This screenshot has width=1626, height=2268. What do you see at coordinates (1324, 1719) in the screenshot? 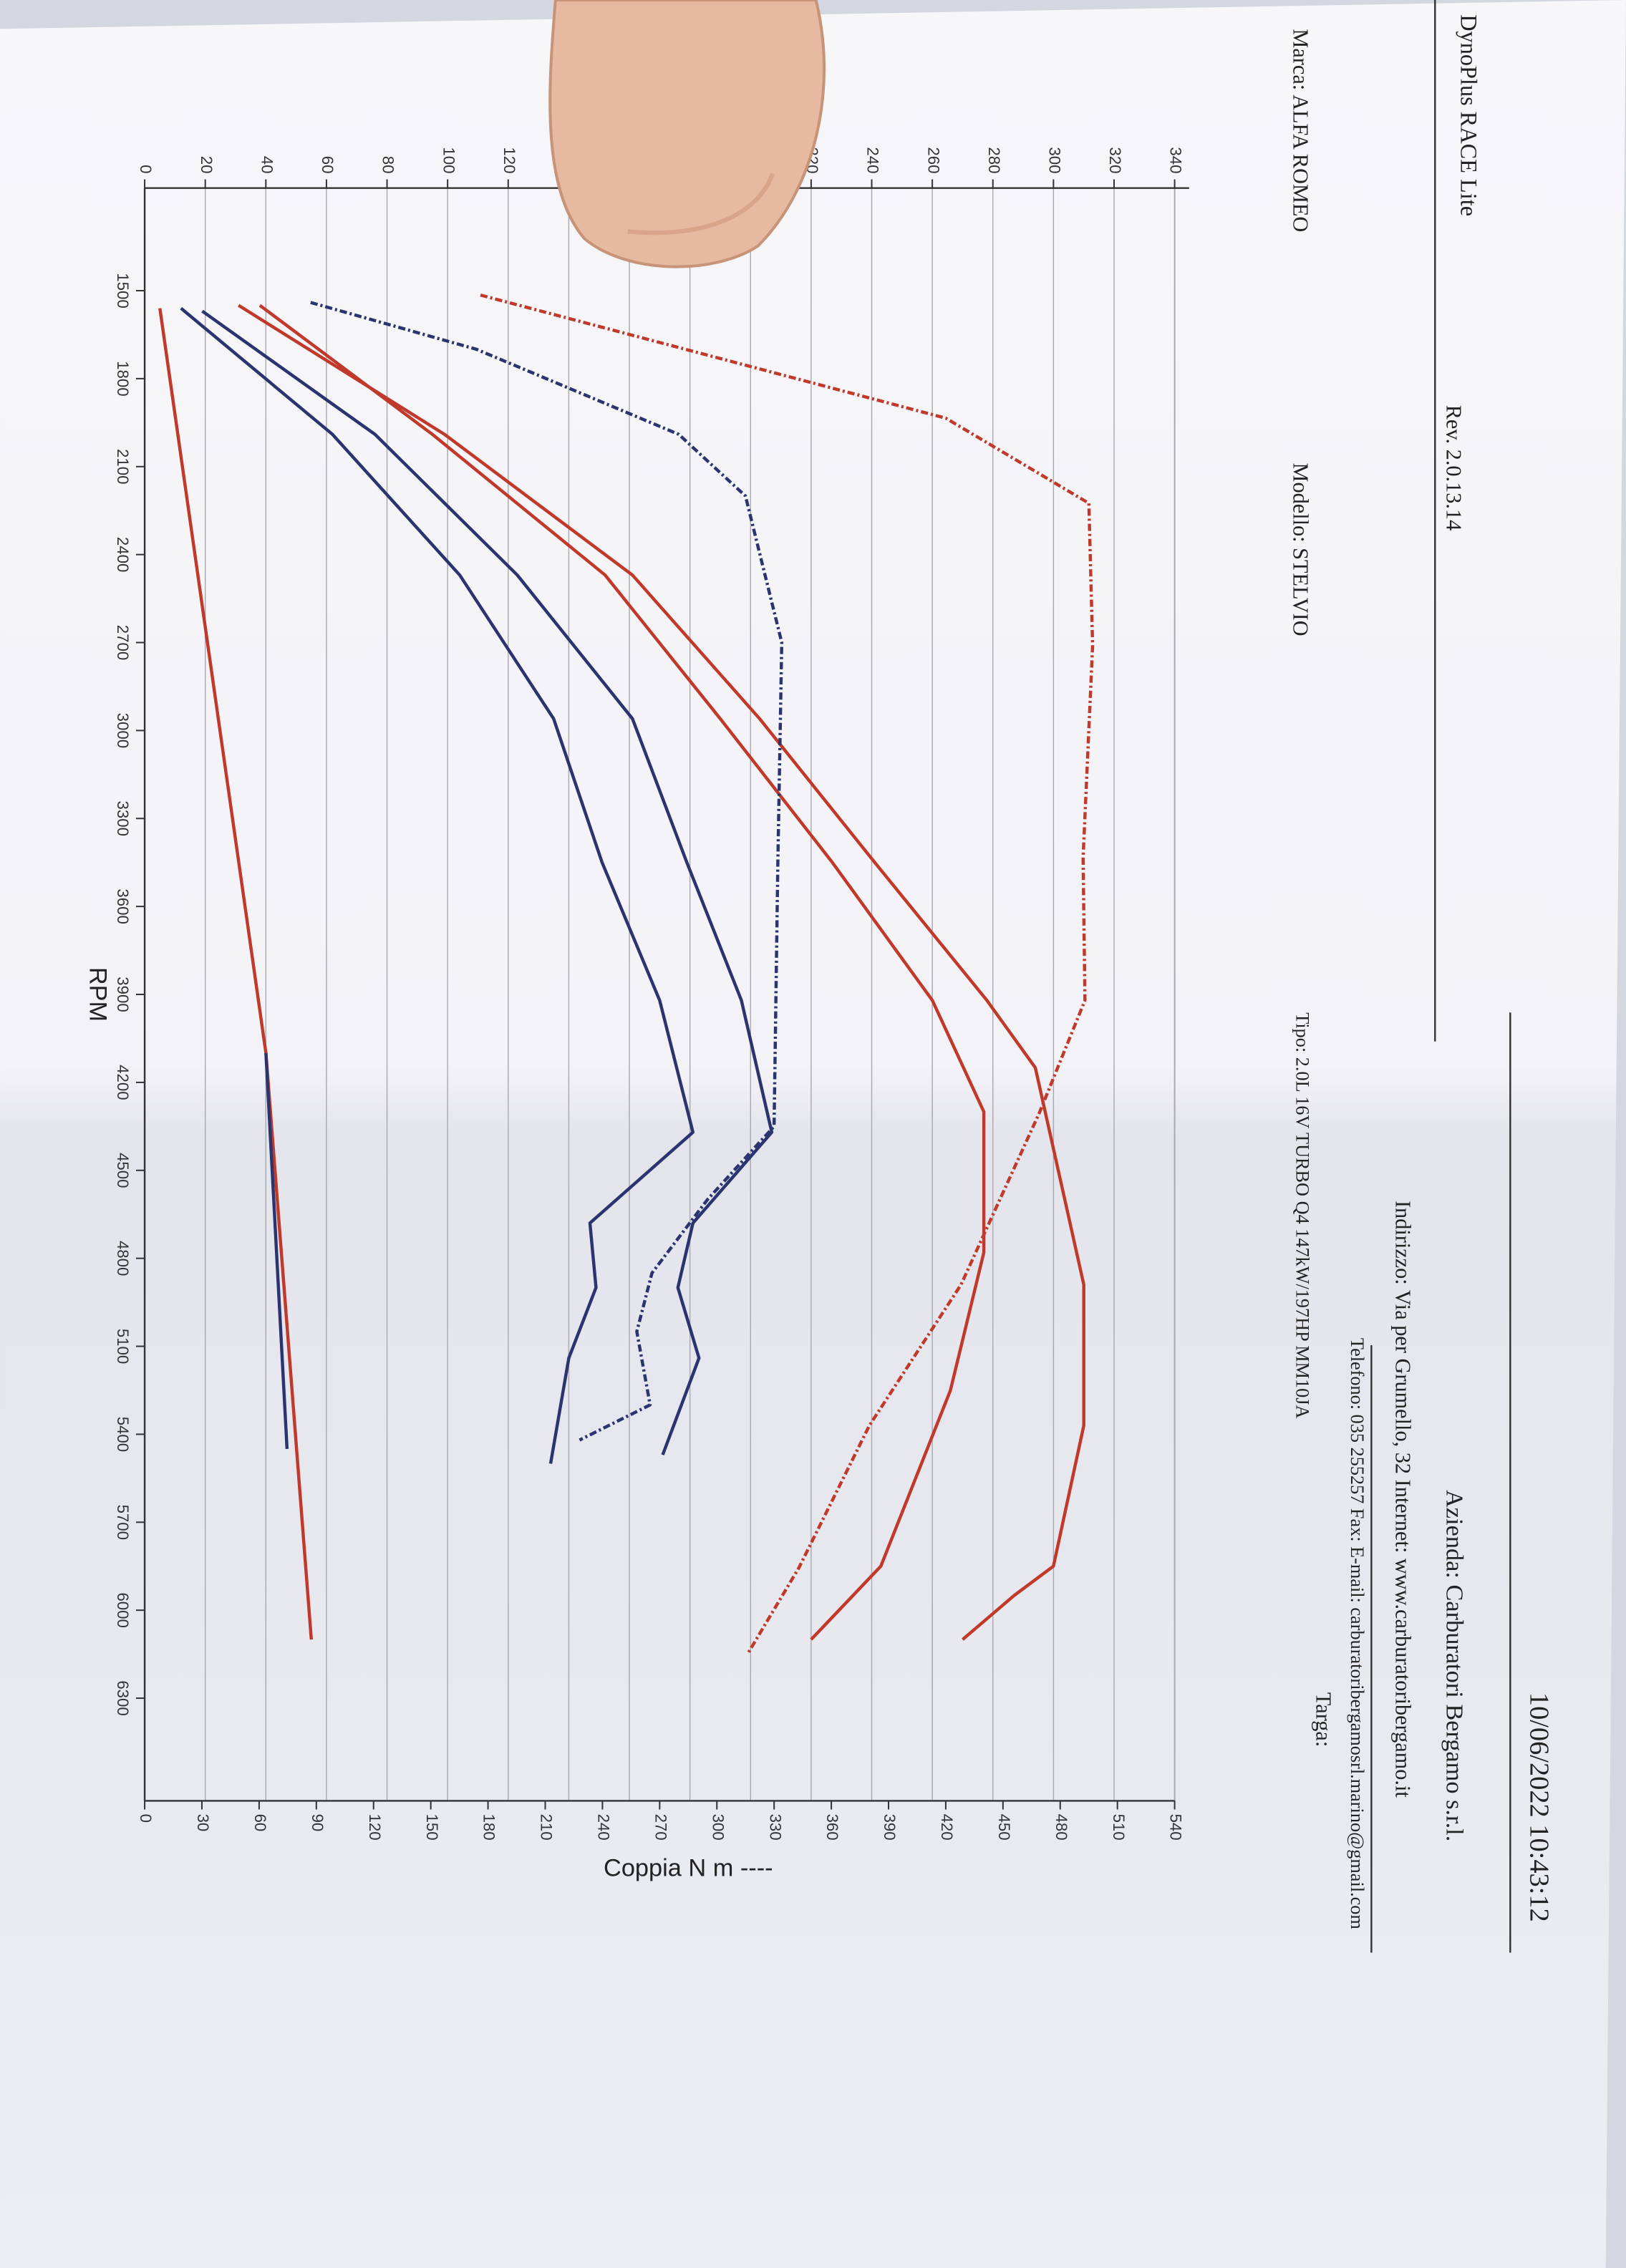
I see `plate: Targa:` at bounding box center [1324, 1719].